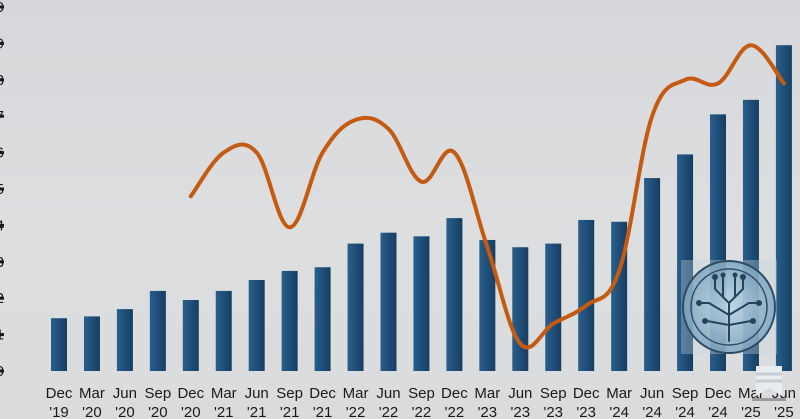  I want to click on x-tick-label: Jun '24, so click(652, 402).